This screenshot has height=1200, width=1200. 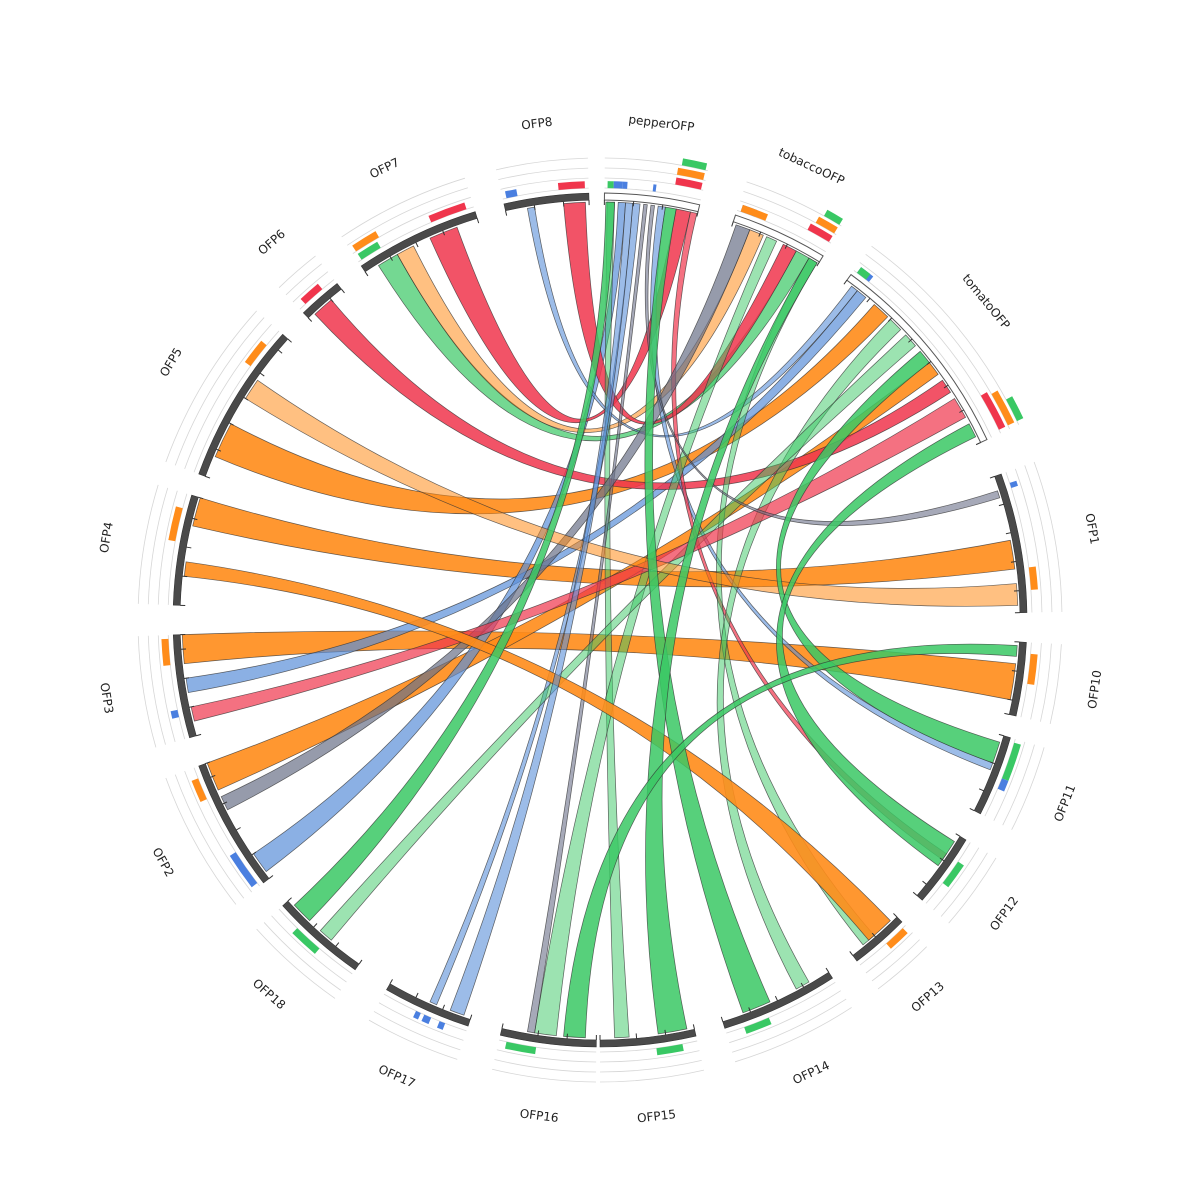 What do you see at coordinates (384, 168) in the screenshot?
I see `segment-label-ofp7: OFP7` at bounding box center [384, 168].